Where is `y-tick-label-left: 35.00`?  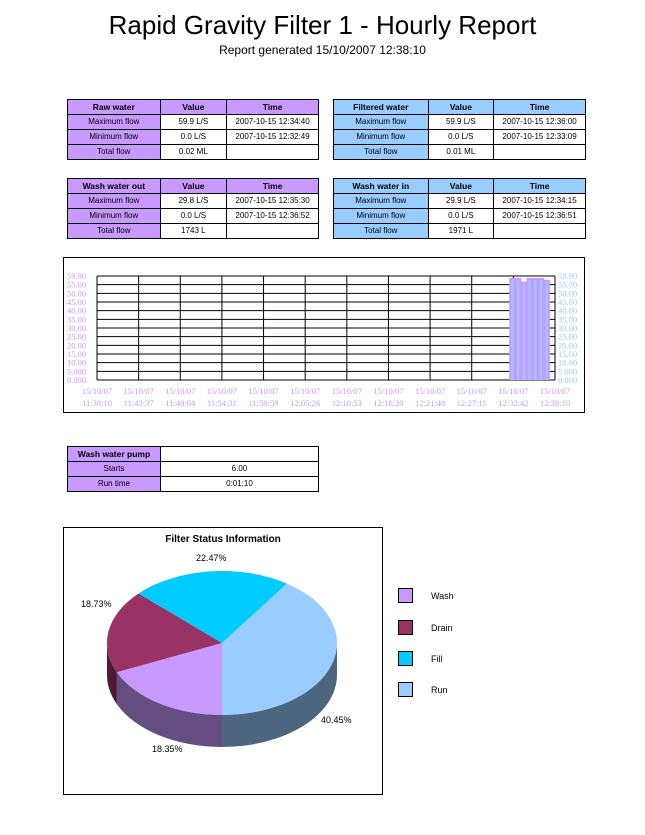 y-tick-label-left: 35.00 is located at coordinates (76, 319).